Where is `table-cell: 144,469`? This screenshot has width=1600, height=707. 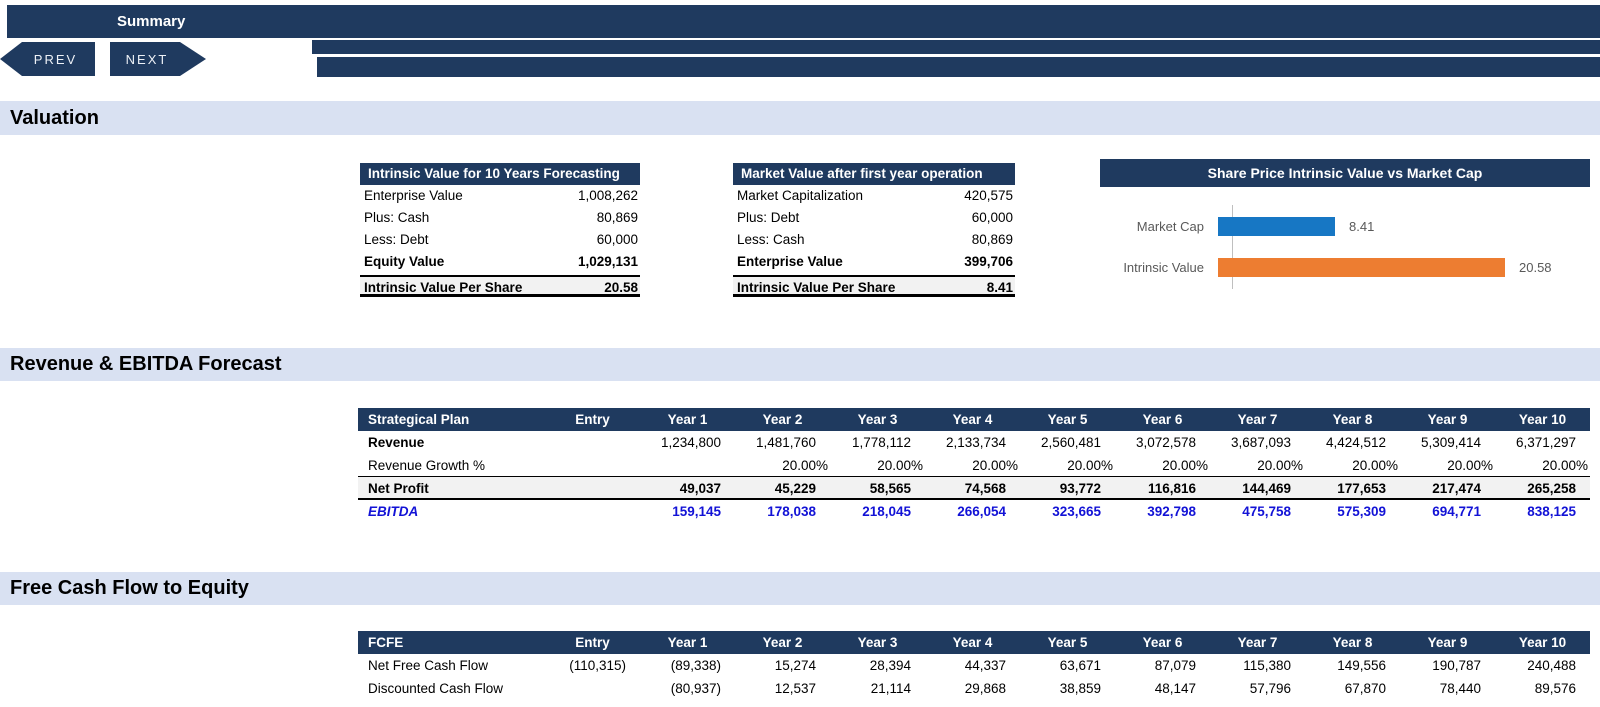
table-cell: 144,469 is located at coordinates (1266, 488).